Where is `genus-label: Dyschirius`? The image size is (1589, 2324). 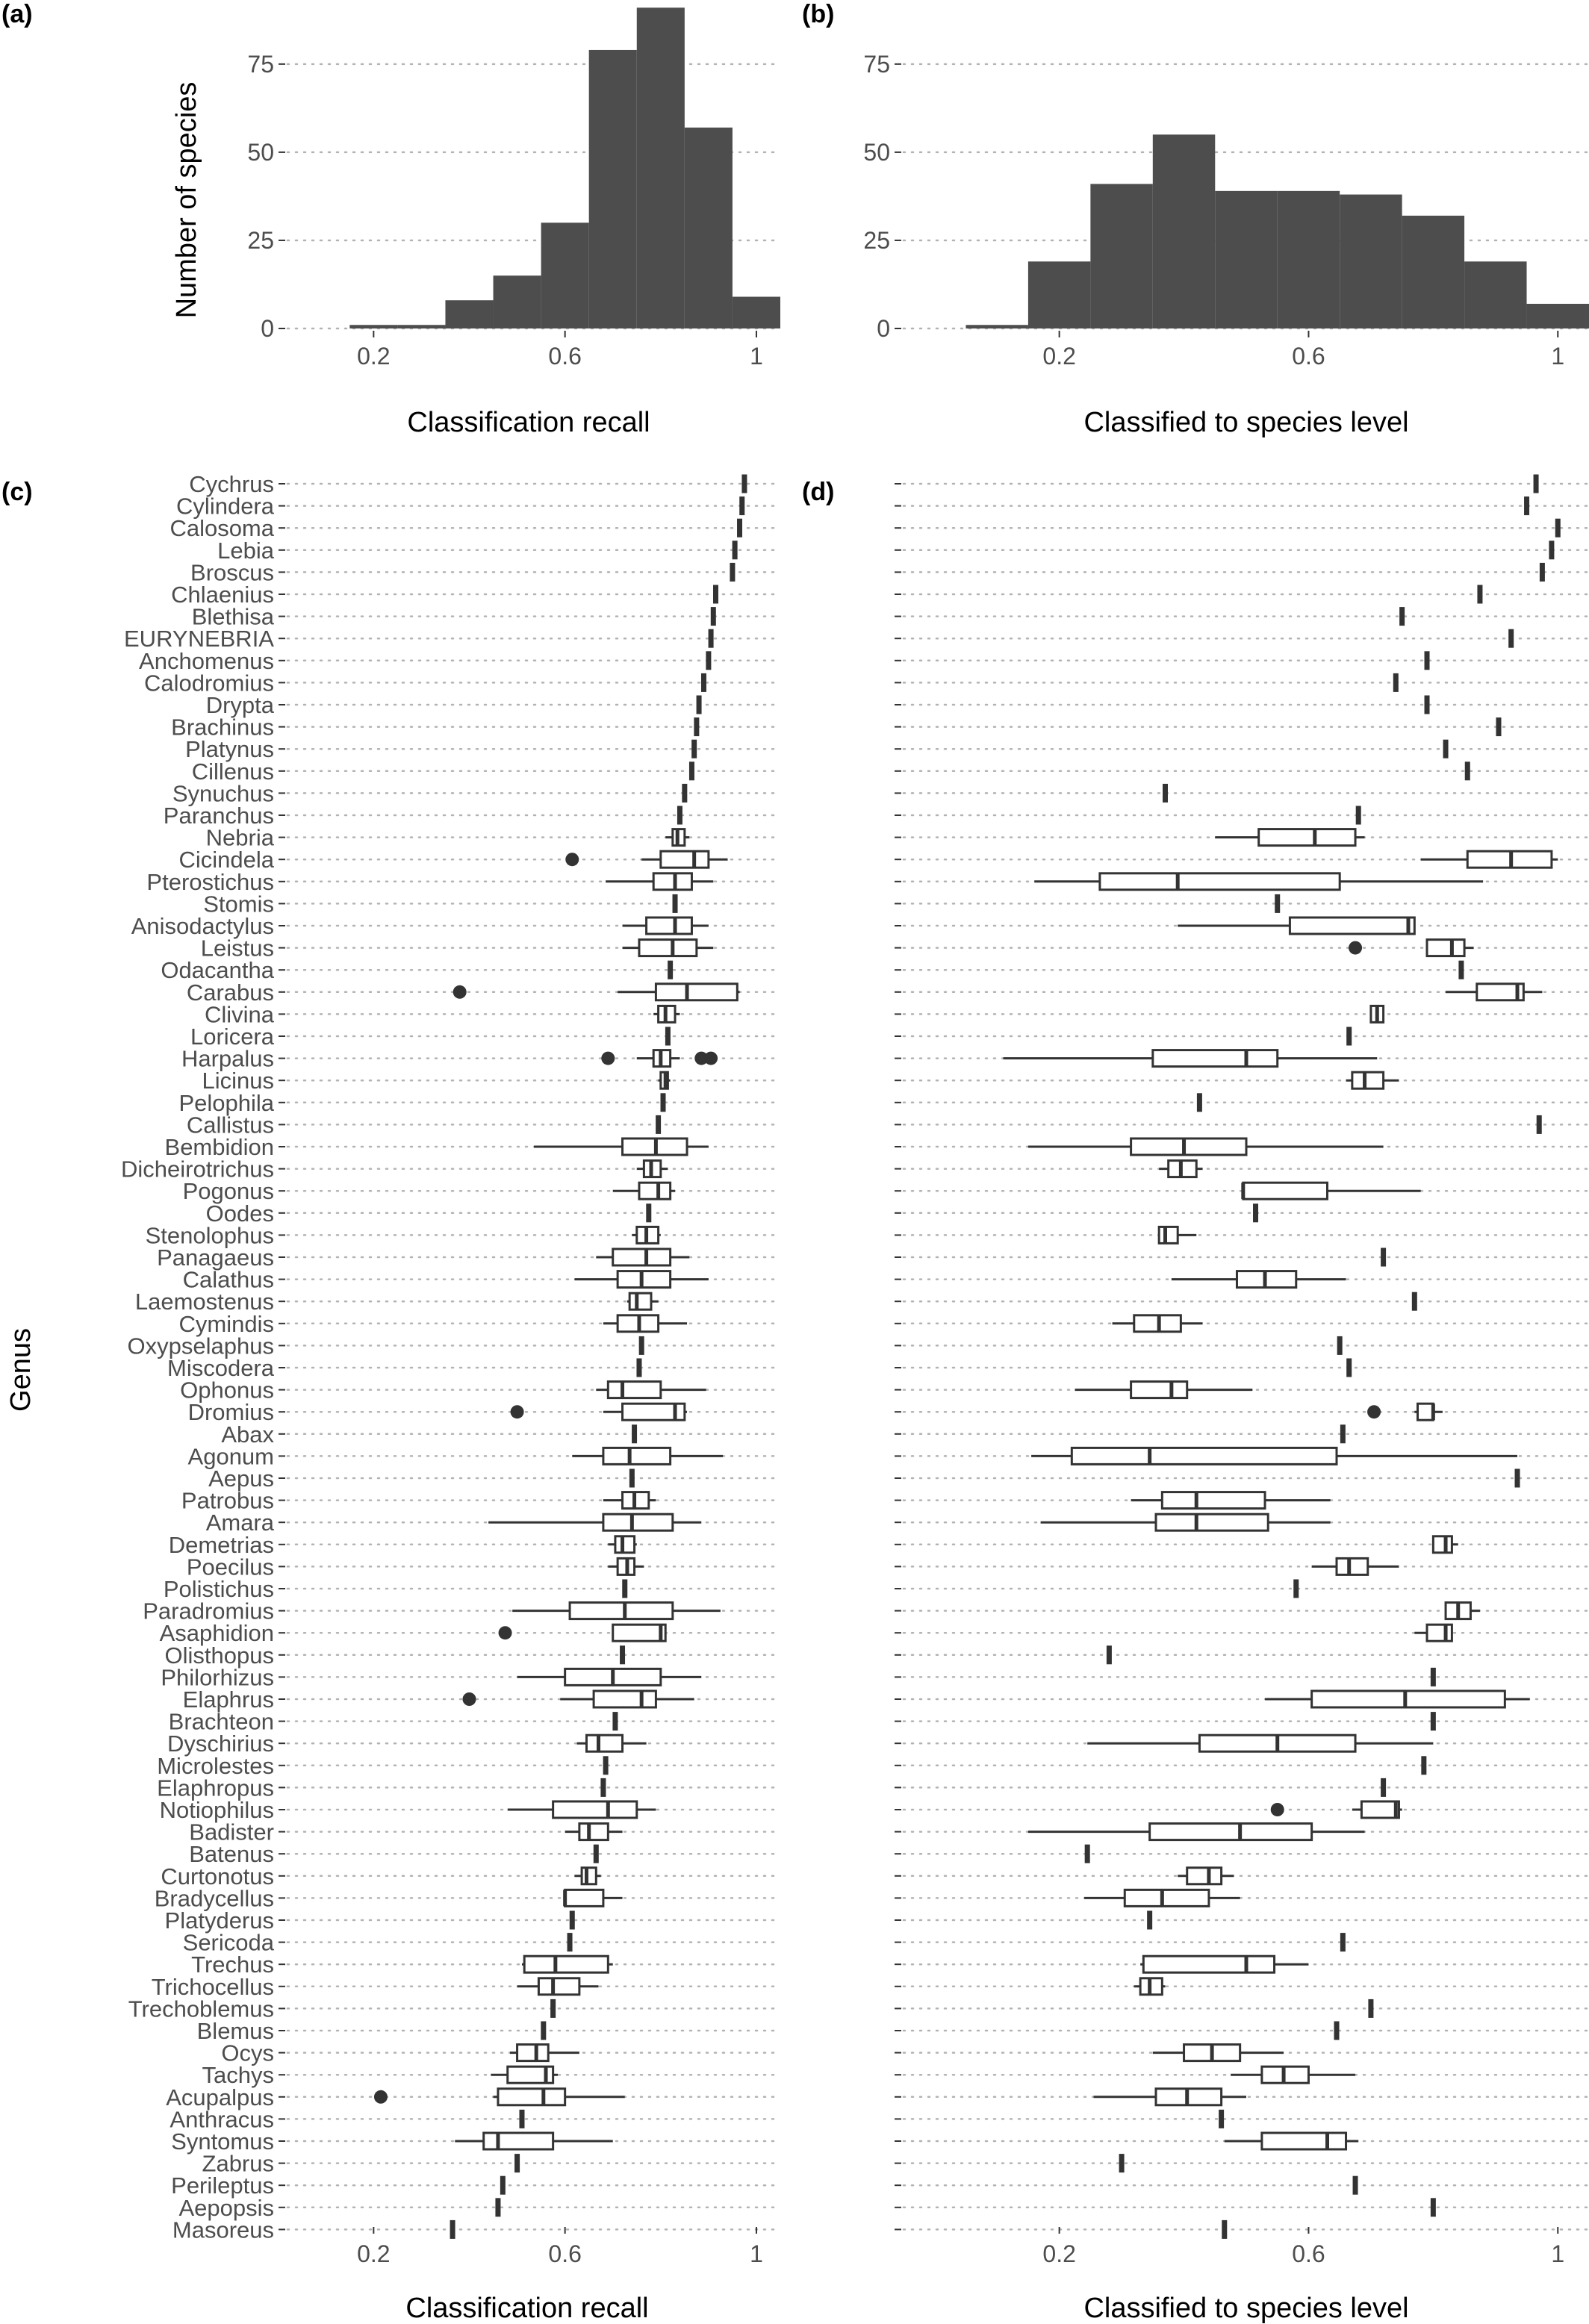
genus-label: Dyschirius is located at coordinates (220, 1743).